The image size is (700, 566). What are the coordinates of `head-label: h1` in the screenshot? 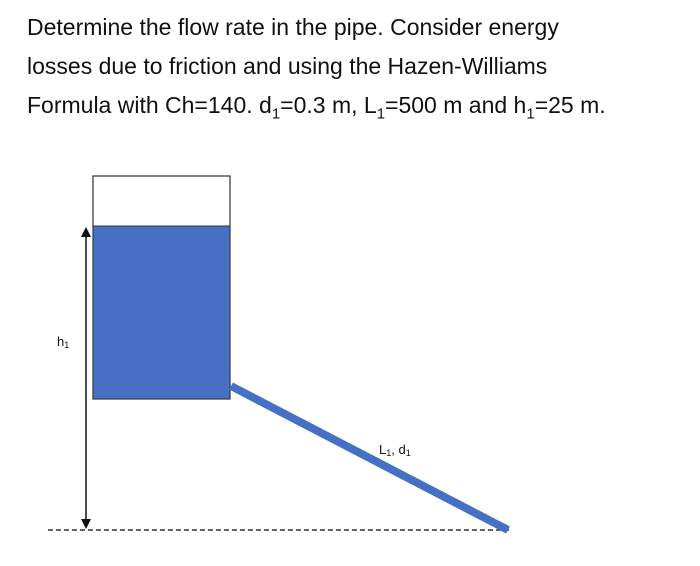 It's located at (63, 342).